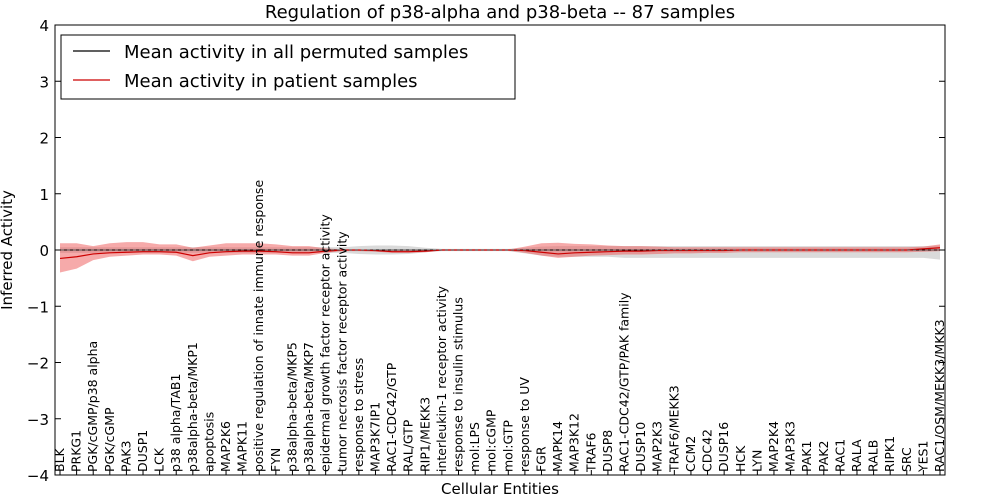  Describe the element at coordinates (424, 434) in the screenshot. I see `x-tick-label: RIP1/MEKK3` at that location.